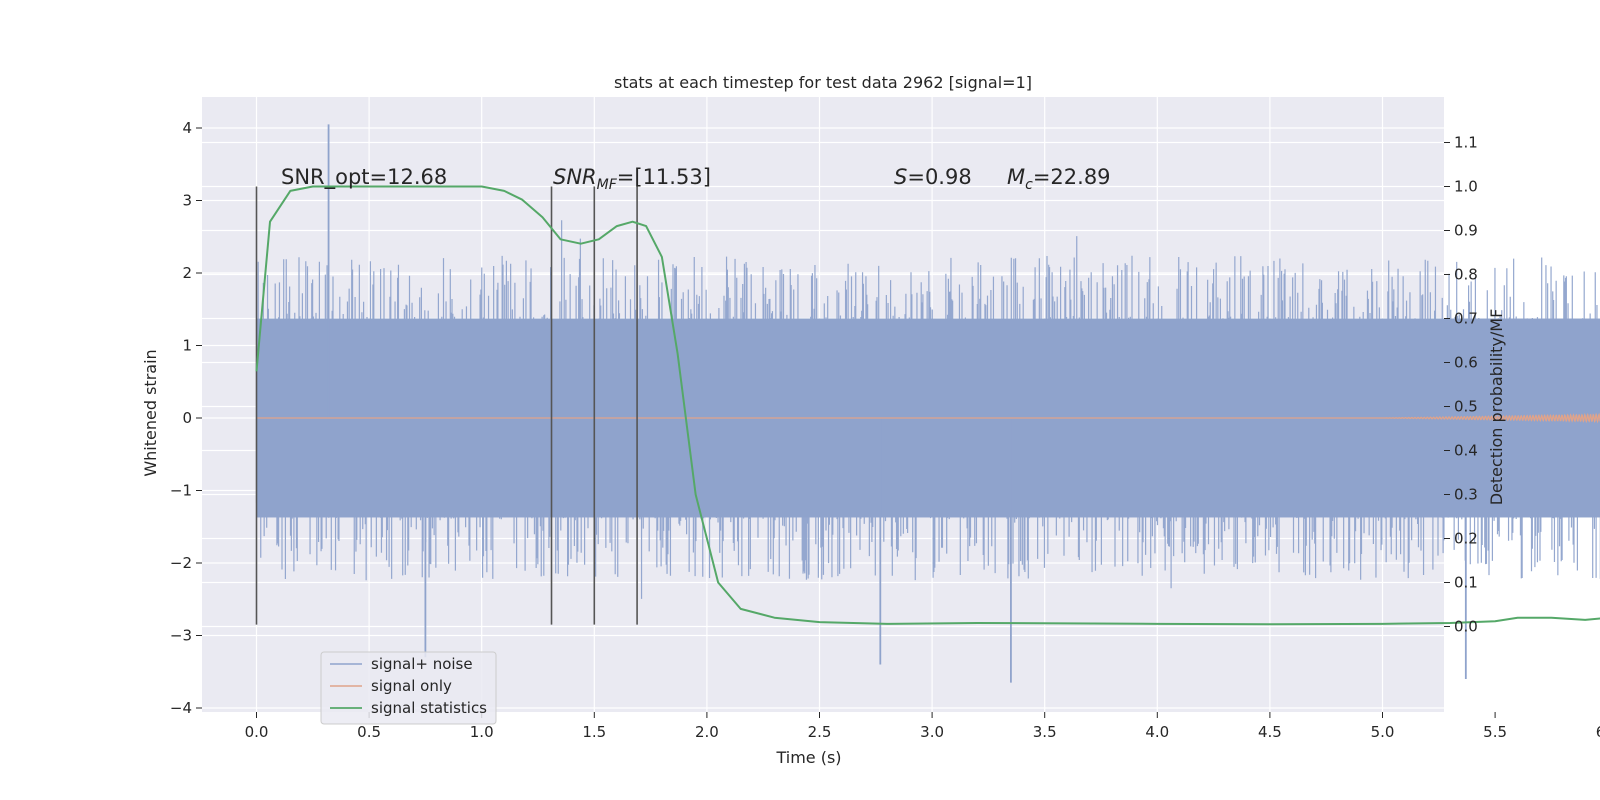 The width and height of the screenshot is (1600, 800). Describe the element at coordinates (1157, 732) in the screenshot. I see `x-tick-label: 4.0` at that location.